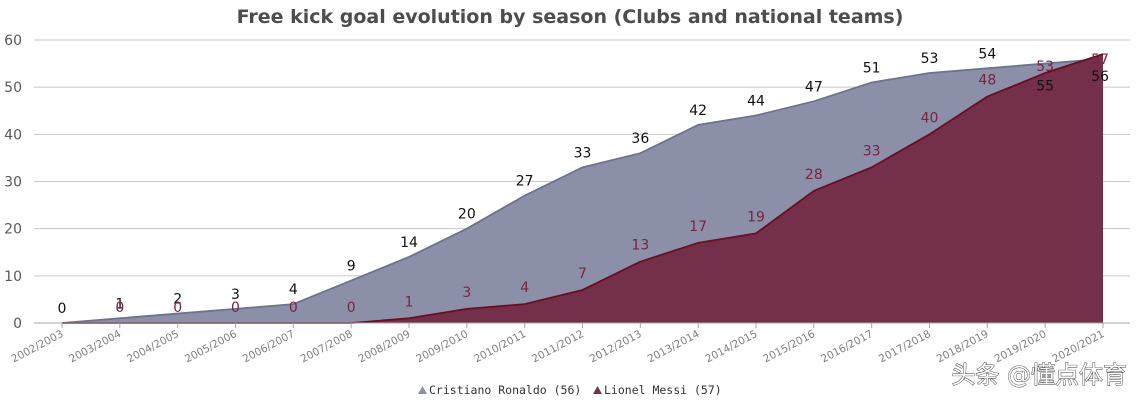  Describe the element at coordinates (814, 175) in the screenshot. I see `data-label-messi: 28` at that location.